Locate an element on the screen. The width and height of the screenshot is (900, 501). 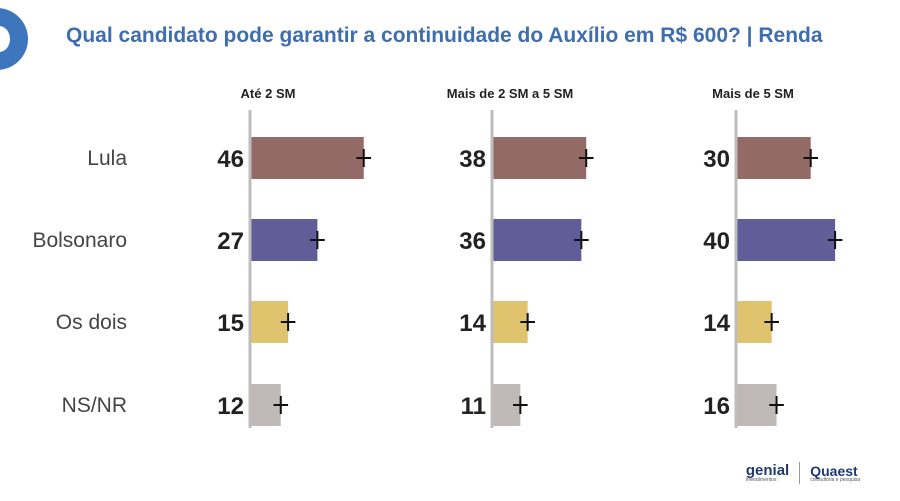
value-label-panel2-1: 36 is located at coordinates (472, 241).